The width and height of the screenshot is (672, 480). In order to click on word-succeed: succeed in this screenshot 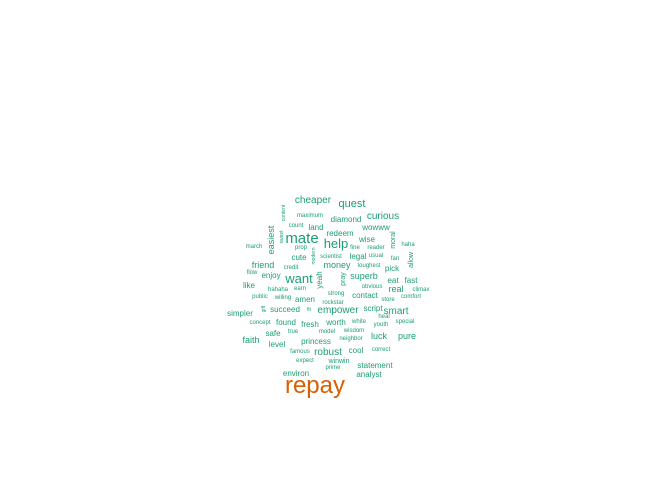, I will do `click(285, 309)`.